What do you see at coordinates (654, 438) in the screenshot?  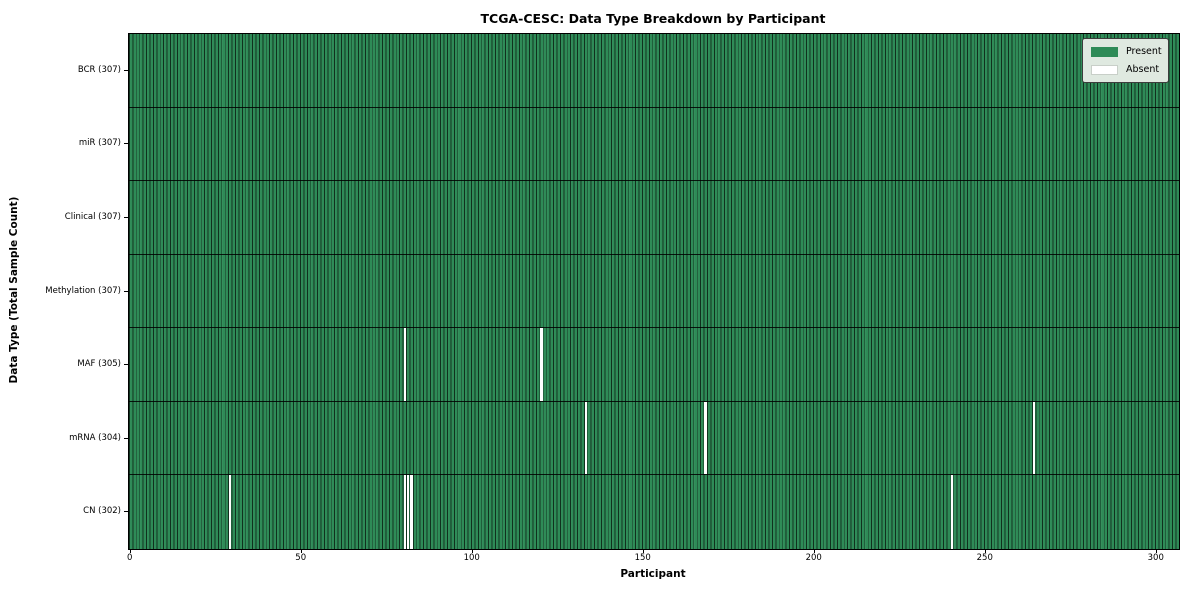 I see `heatmap-row-mrna` at bounding box center [654, 438].